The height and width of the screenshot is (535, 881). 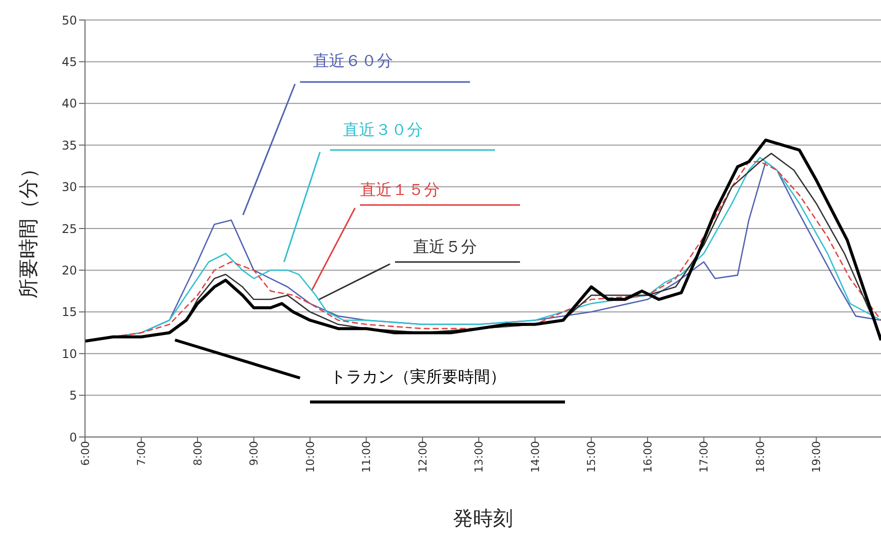 I want to click on x-tick-label: 15:00, so click(x=591, y=457).